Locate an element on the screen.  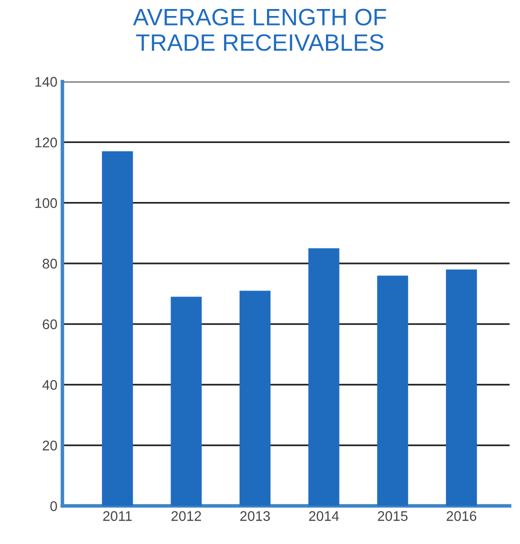
y-tick-label: 80 is located at coordinates (49, 263).